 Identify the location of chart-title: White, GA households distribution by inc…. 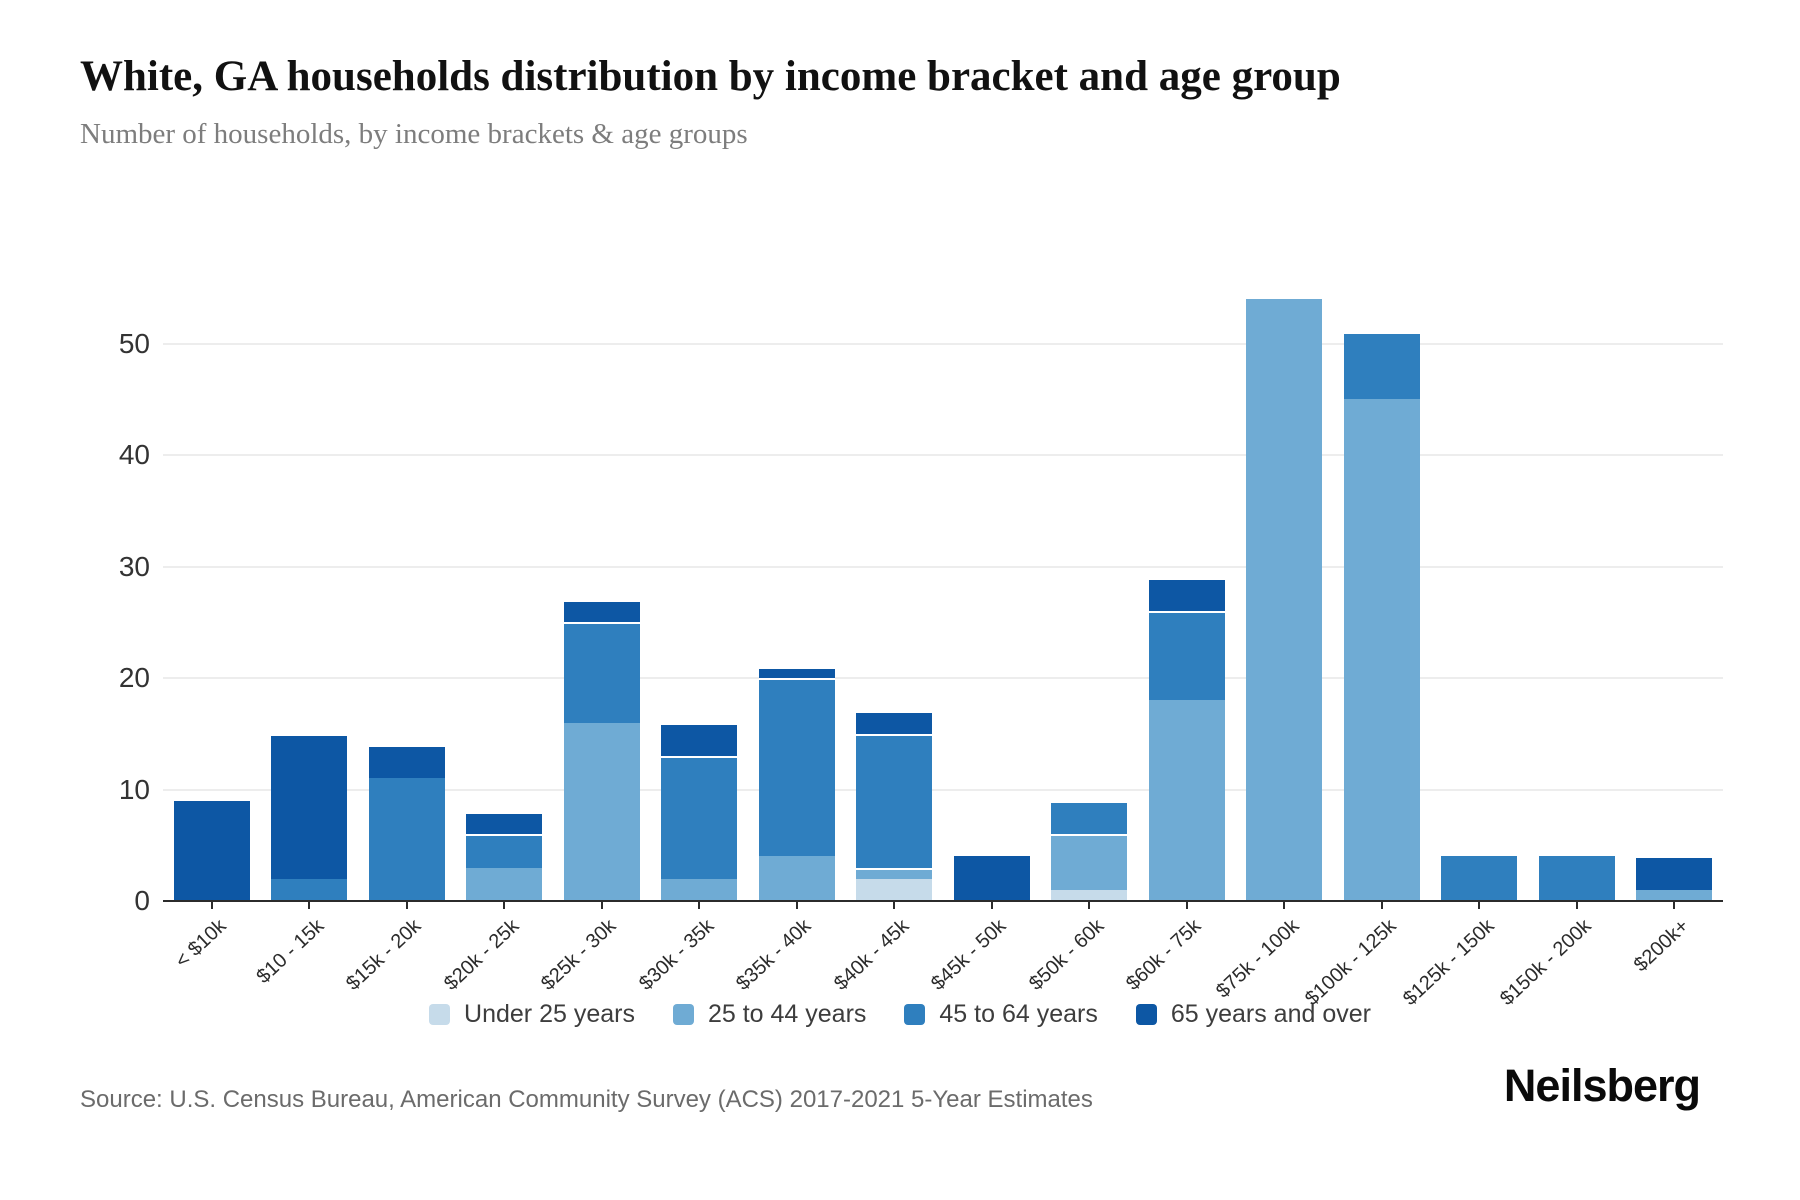
(710, 76).